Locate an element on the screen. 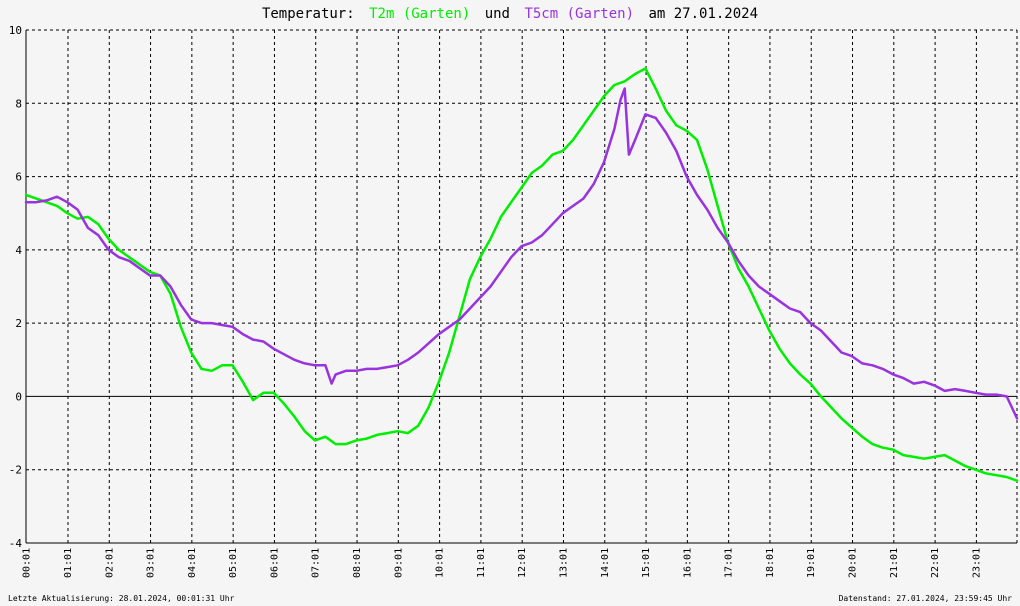 This screenshot has height=606, width=1020. x-tick-label: 13:01 is located at coordinates (563, 563).